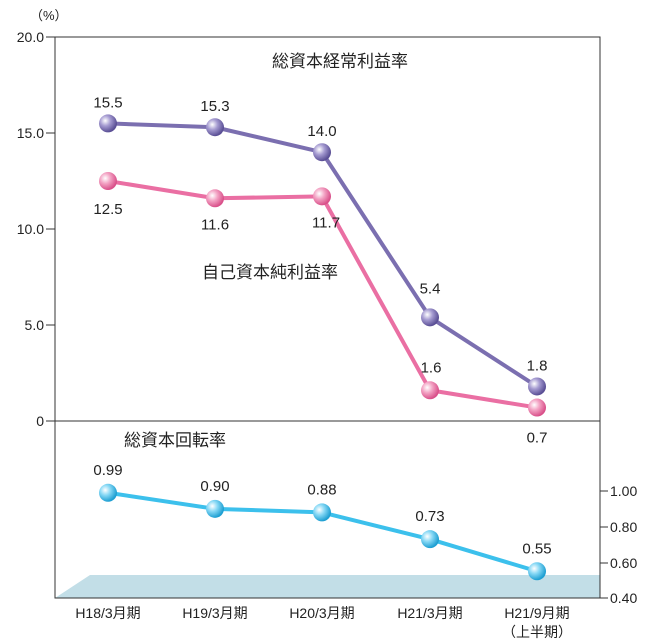 This screenshot has width=653, height=643. Describe the element at coordinates (623, 563) in the screenshot. I see `lower-tick-label: 0.60` at that location.